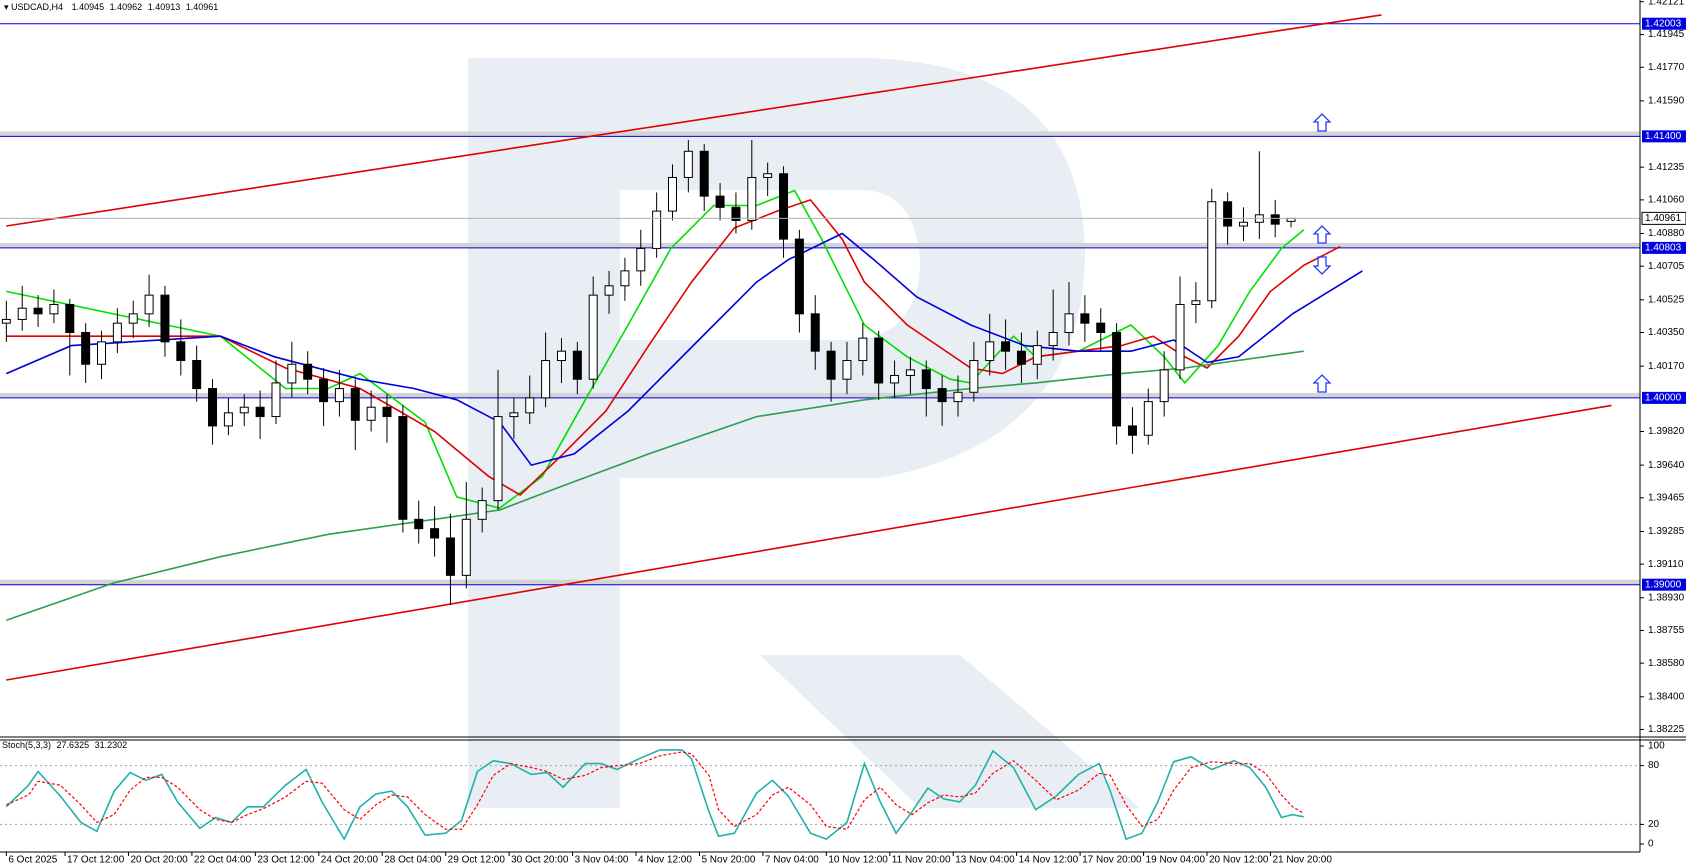 This screenshot has width=1686, height=866. I want to click on level-label: 1.42003, so click(1663, 23).